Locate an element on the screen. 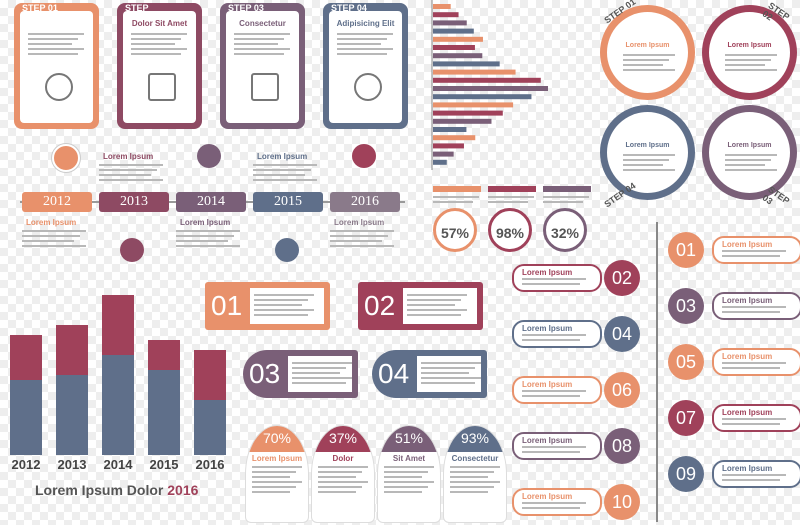 The height and width of the screenshot is (525, 800). step-title: Dolor Sit Amet is located at coordinates (159, 23).